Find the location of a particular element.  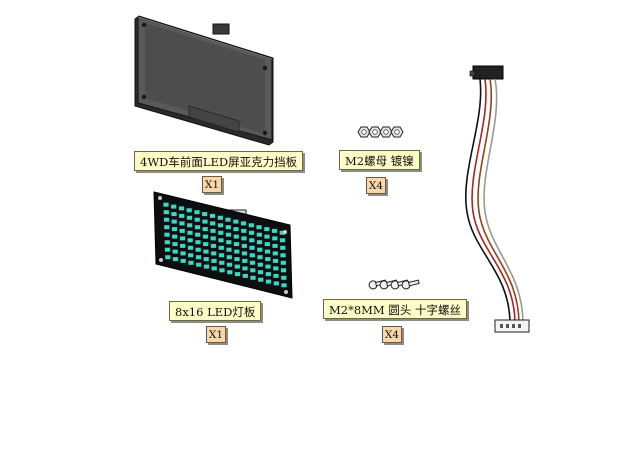

led-board-label: 8x16 LED灯板 is located at coordinates (215, 311).